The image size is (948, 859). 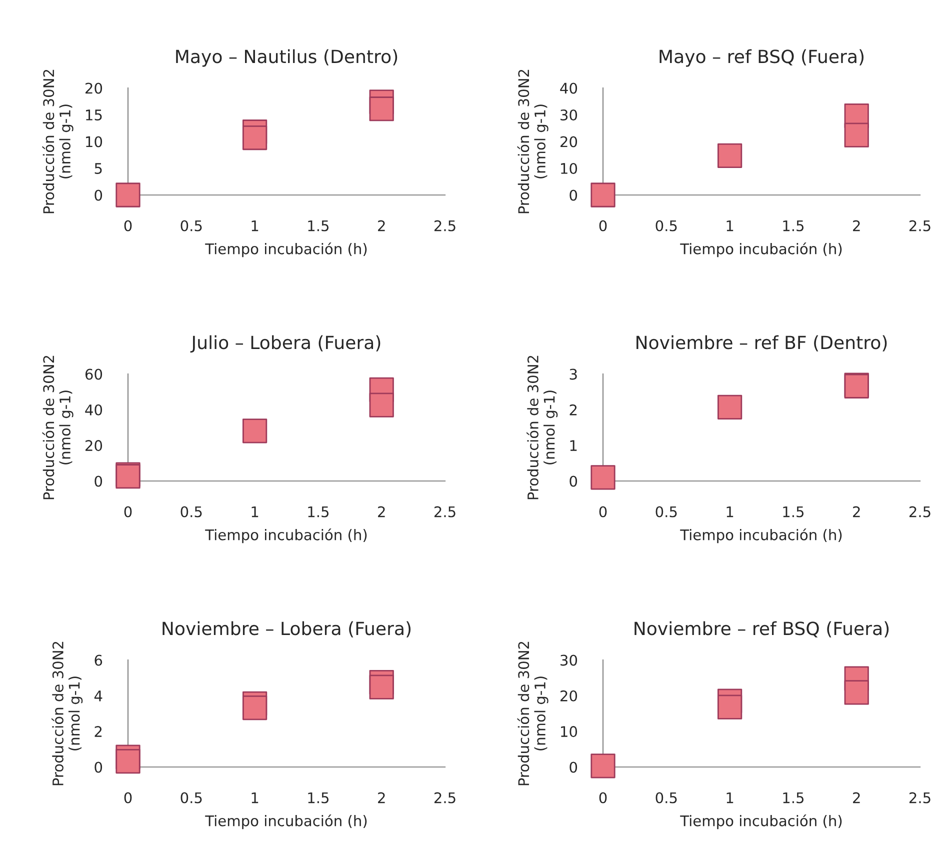 What do you see at coordinates (287, 58) in the screenshot?
I see `chart-title: Mayo – Nautilus (Dentro)` at bounding box center [287, 58].